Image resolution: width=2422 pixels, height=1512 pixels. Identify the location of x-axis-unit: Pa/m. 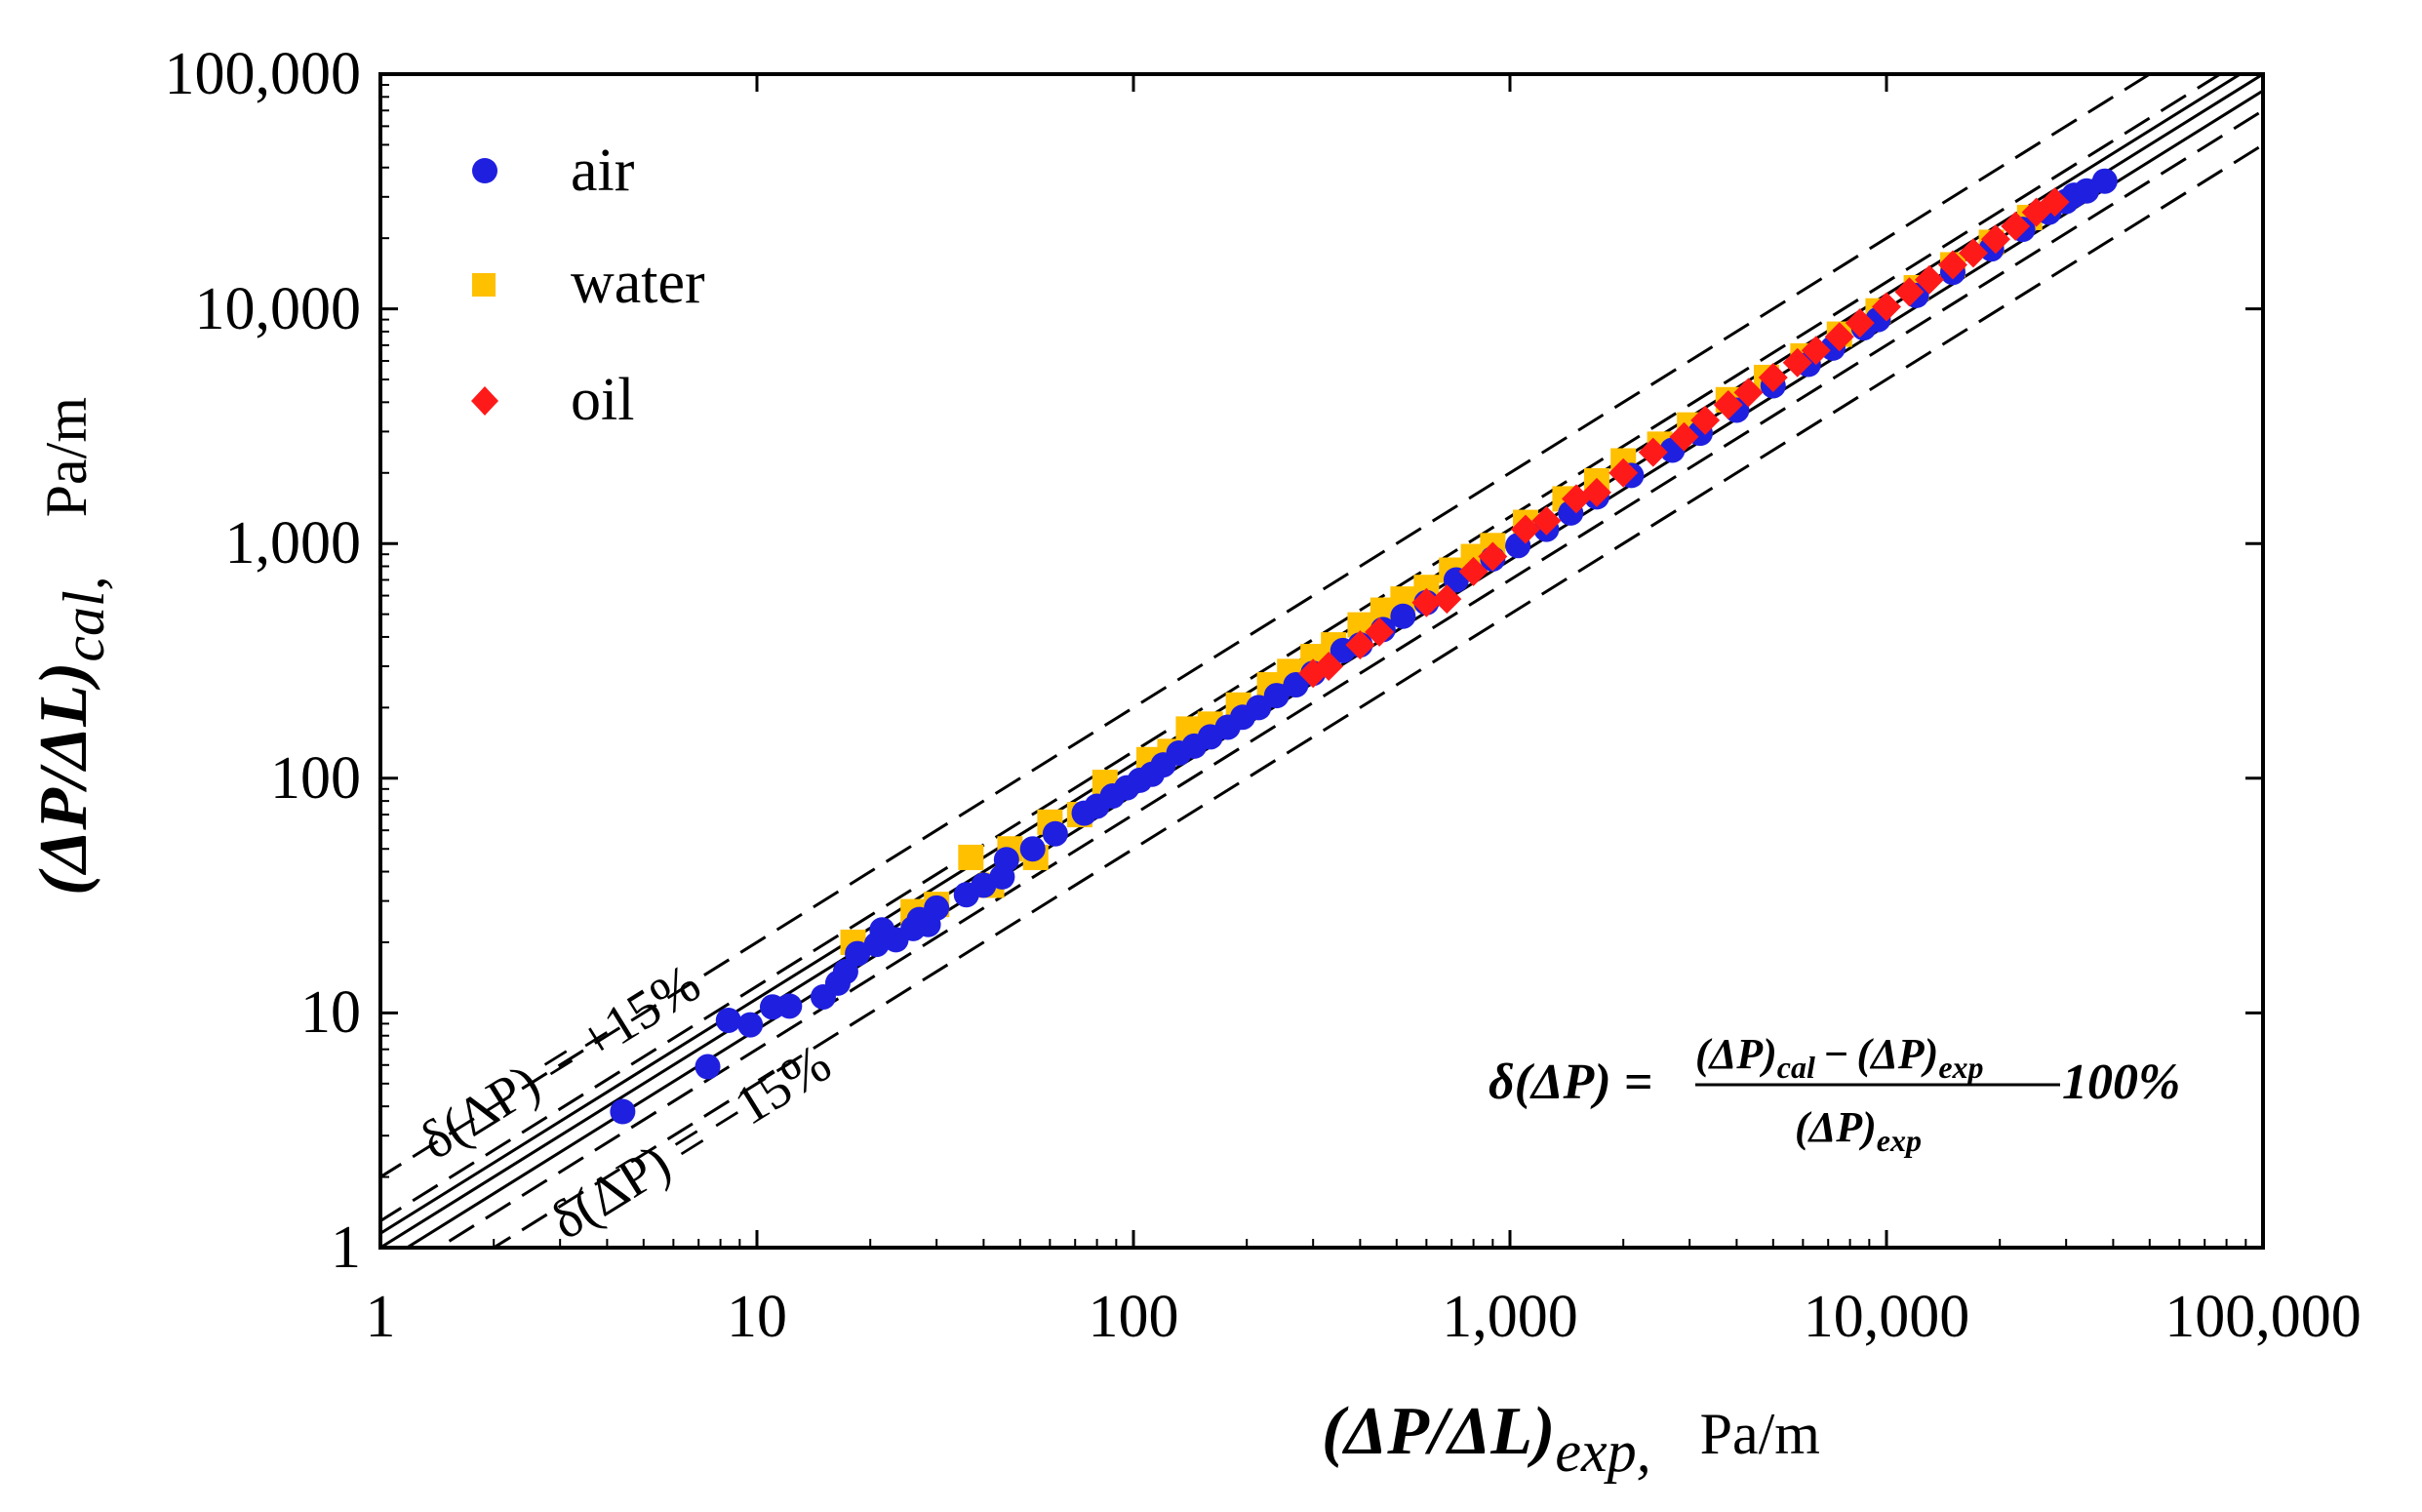
(1760, 1434).